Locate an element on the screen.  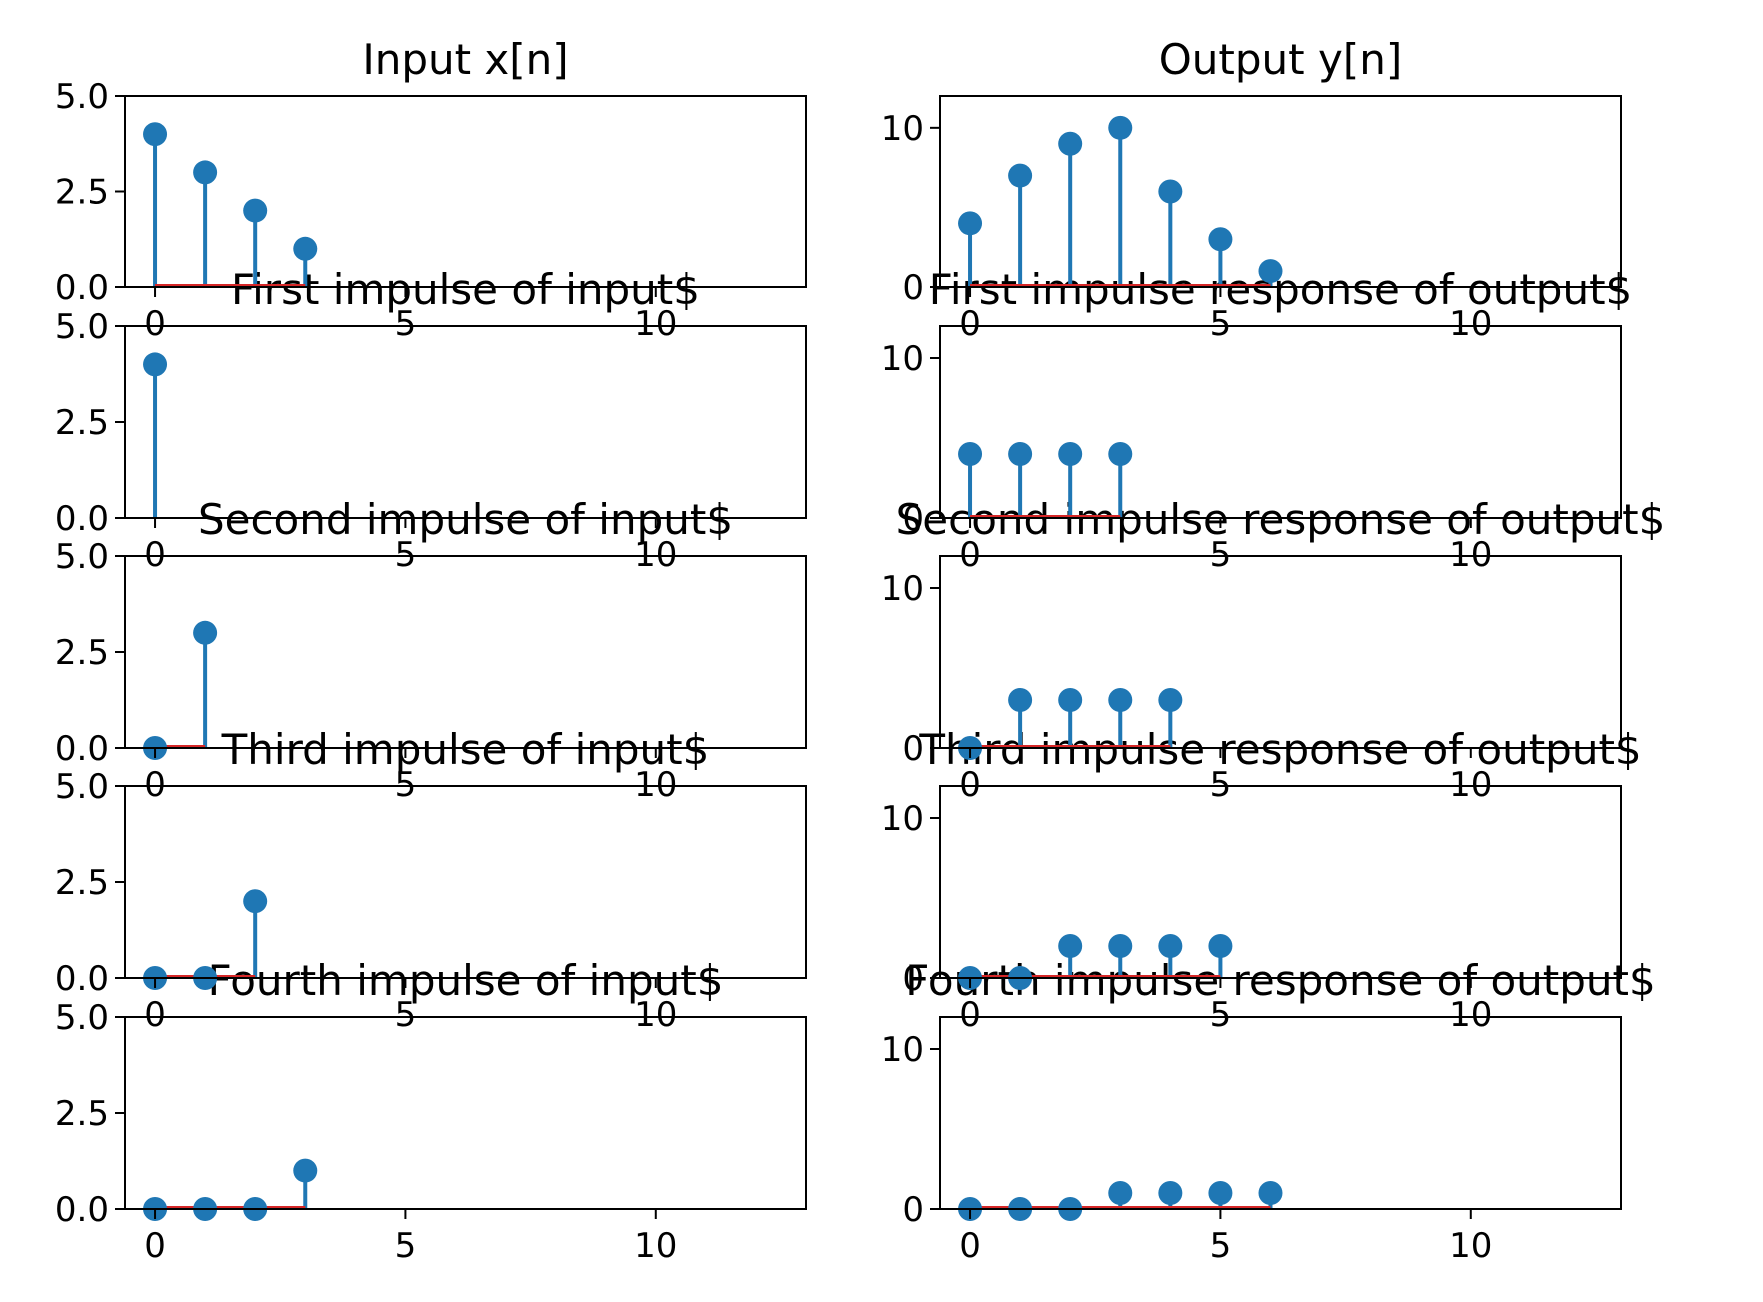
subplot-title: Input x[n] is located at coordinates (465, 59).